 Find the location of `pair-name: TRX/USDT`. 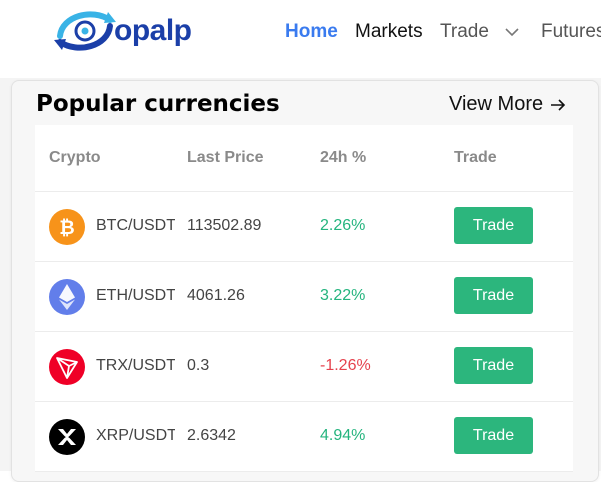

pair-name: TRX/USDT is located at coordinates (135, 365).